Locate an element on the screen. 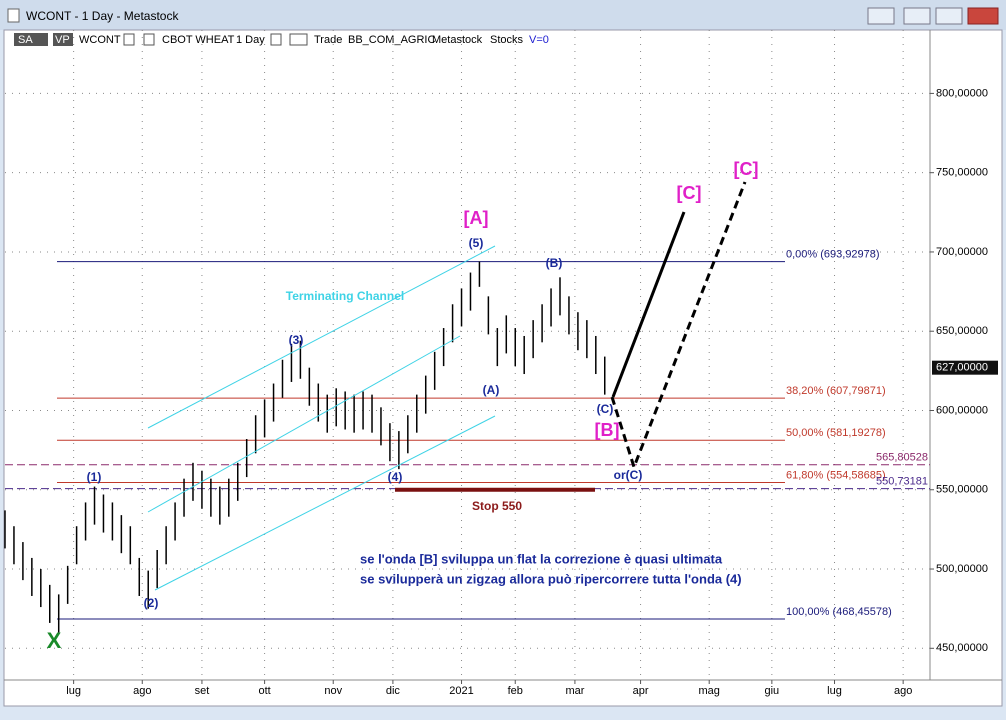 The width and height of the screenshot is (1006, 720). toolbar-item: V=0 is located at coordinates (539, 40).